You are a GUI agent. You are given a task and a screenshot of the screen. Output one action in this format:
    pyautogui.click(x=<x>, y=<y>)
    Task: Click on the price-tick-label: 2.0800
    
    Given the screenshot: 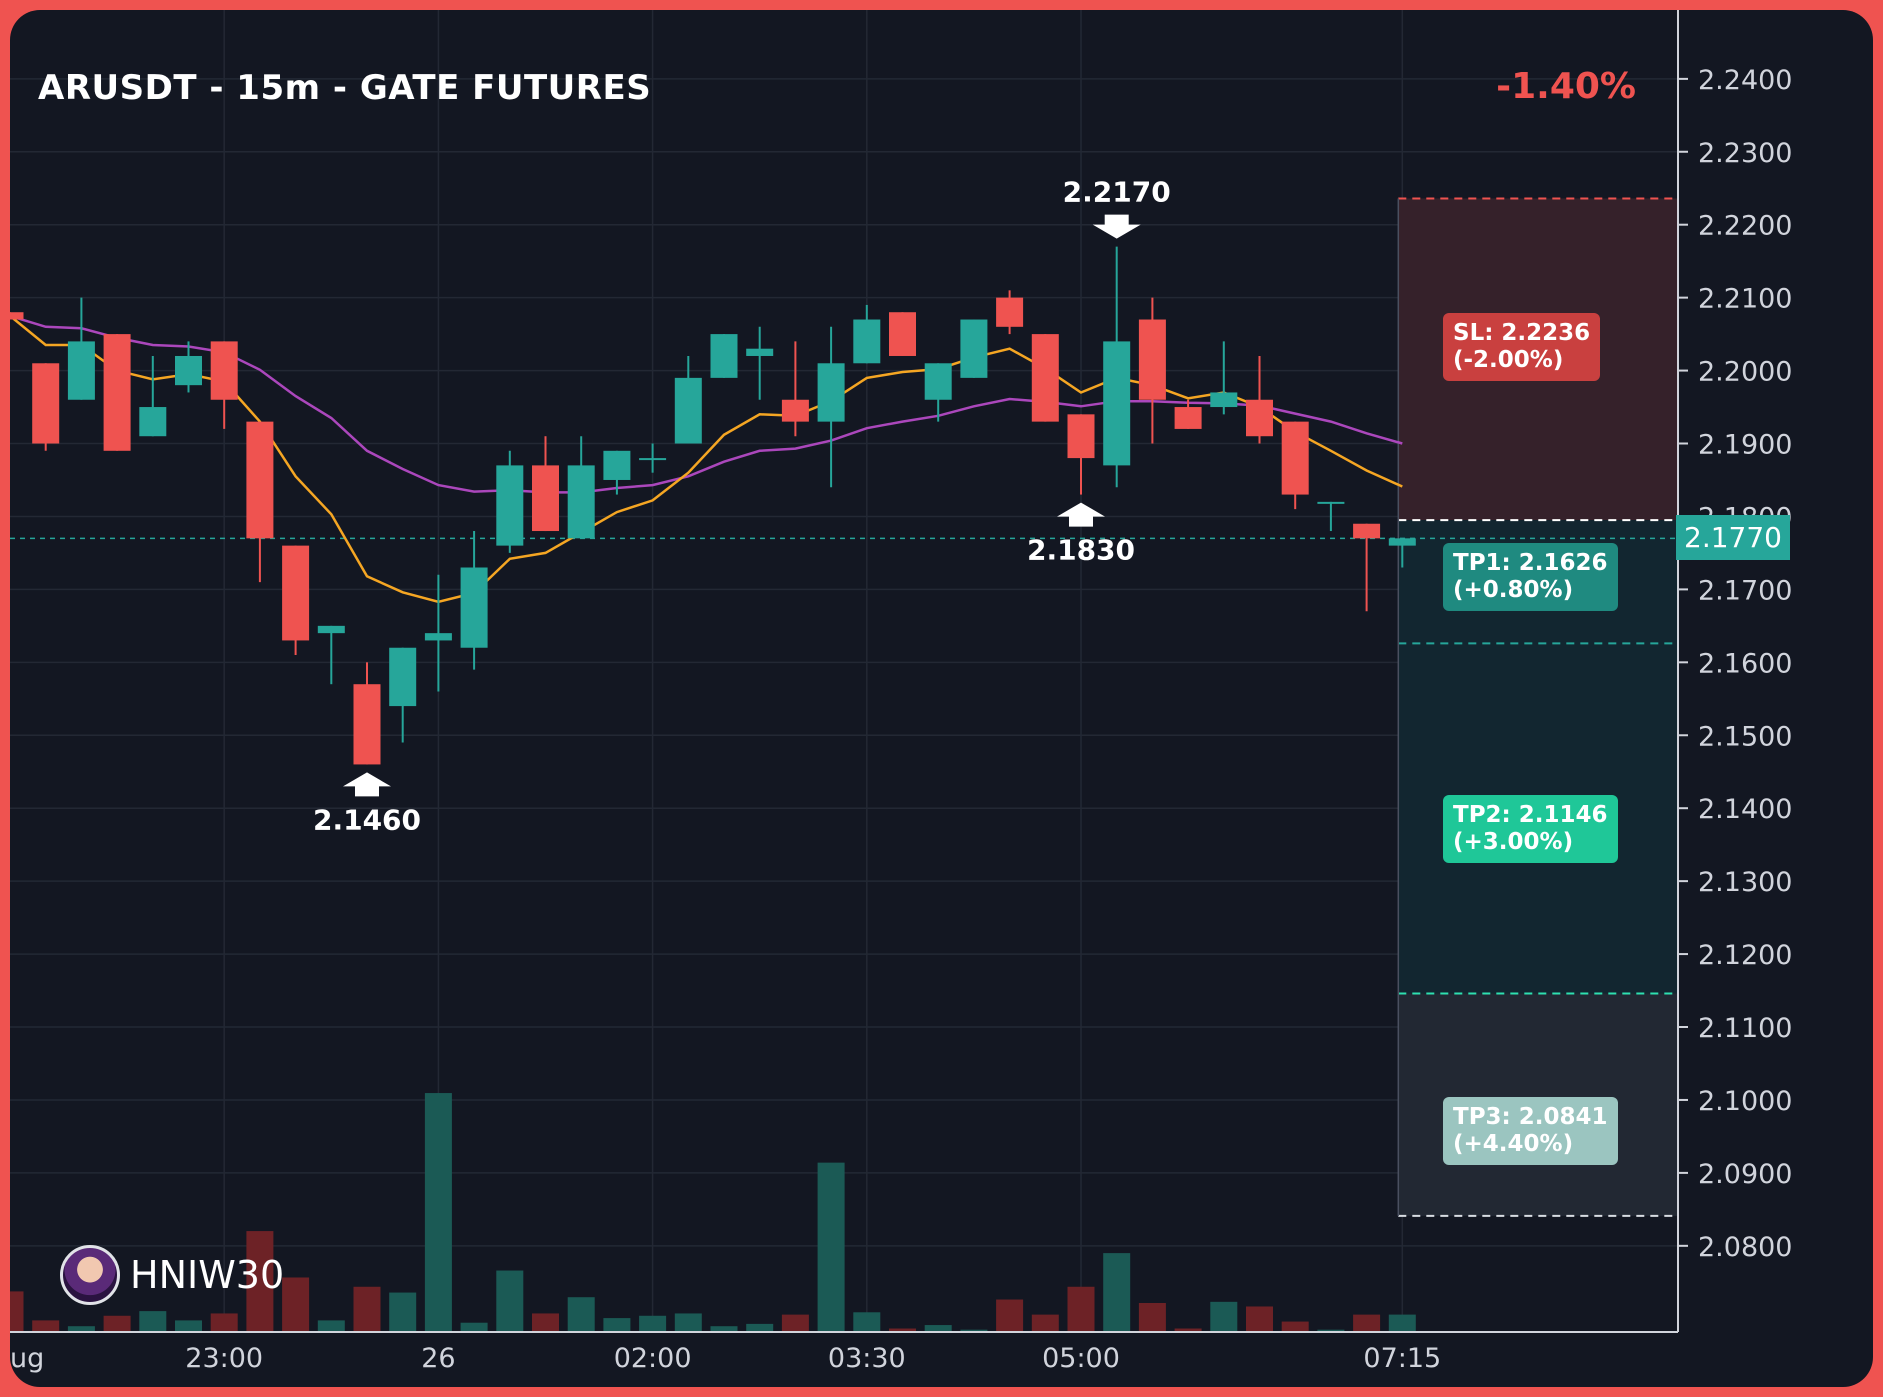 What is the action you would take?
    pyautogui.click(x=1745, y=1247)
    